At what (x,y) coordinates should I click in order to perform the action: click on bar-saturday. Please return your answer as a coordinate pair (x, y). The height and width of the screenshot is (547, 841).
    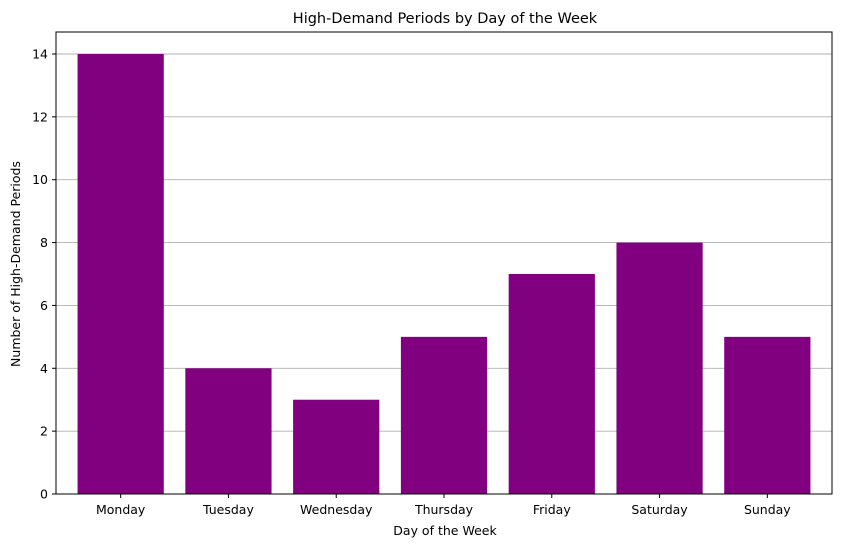
    Looking at the image, I should click on (659, 368).